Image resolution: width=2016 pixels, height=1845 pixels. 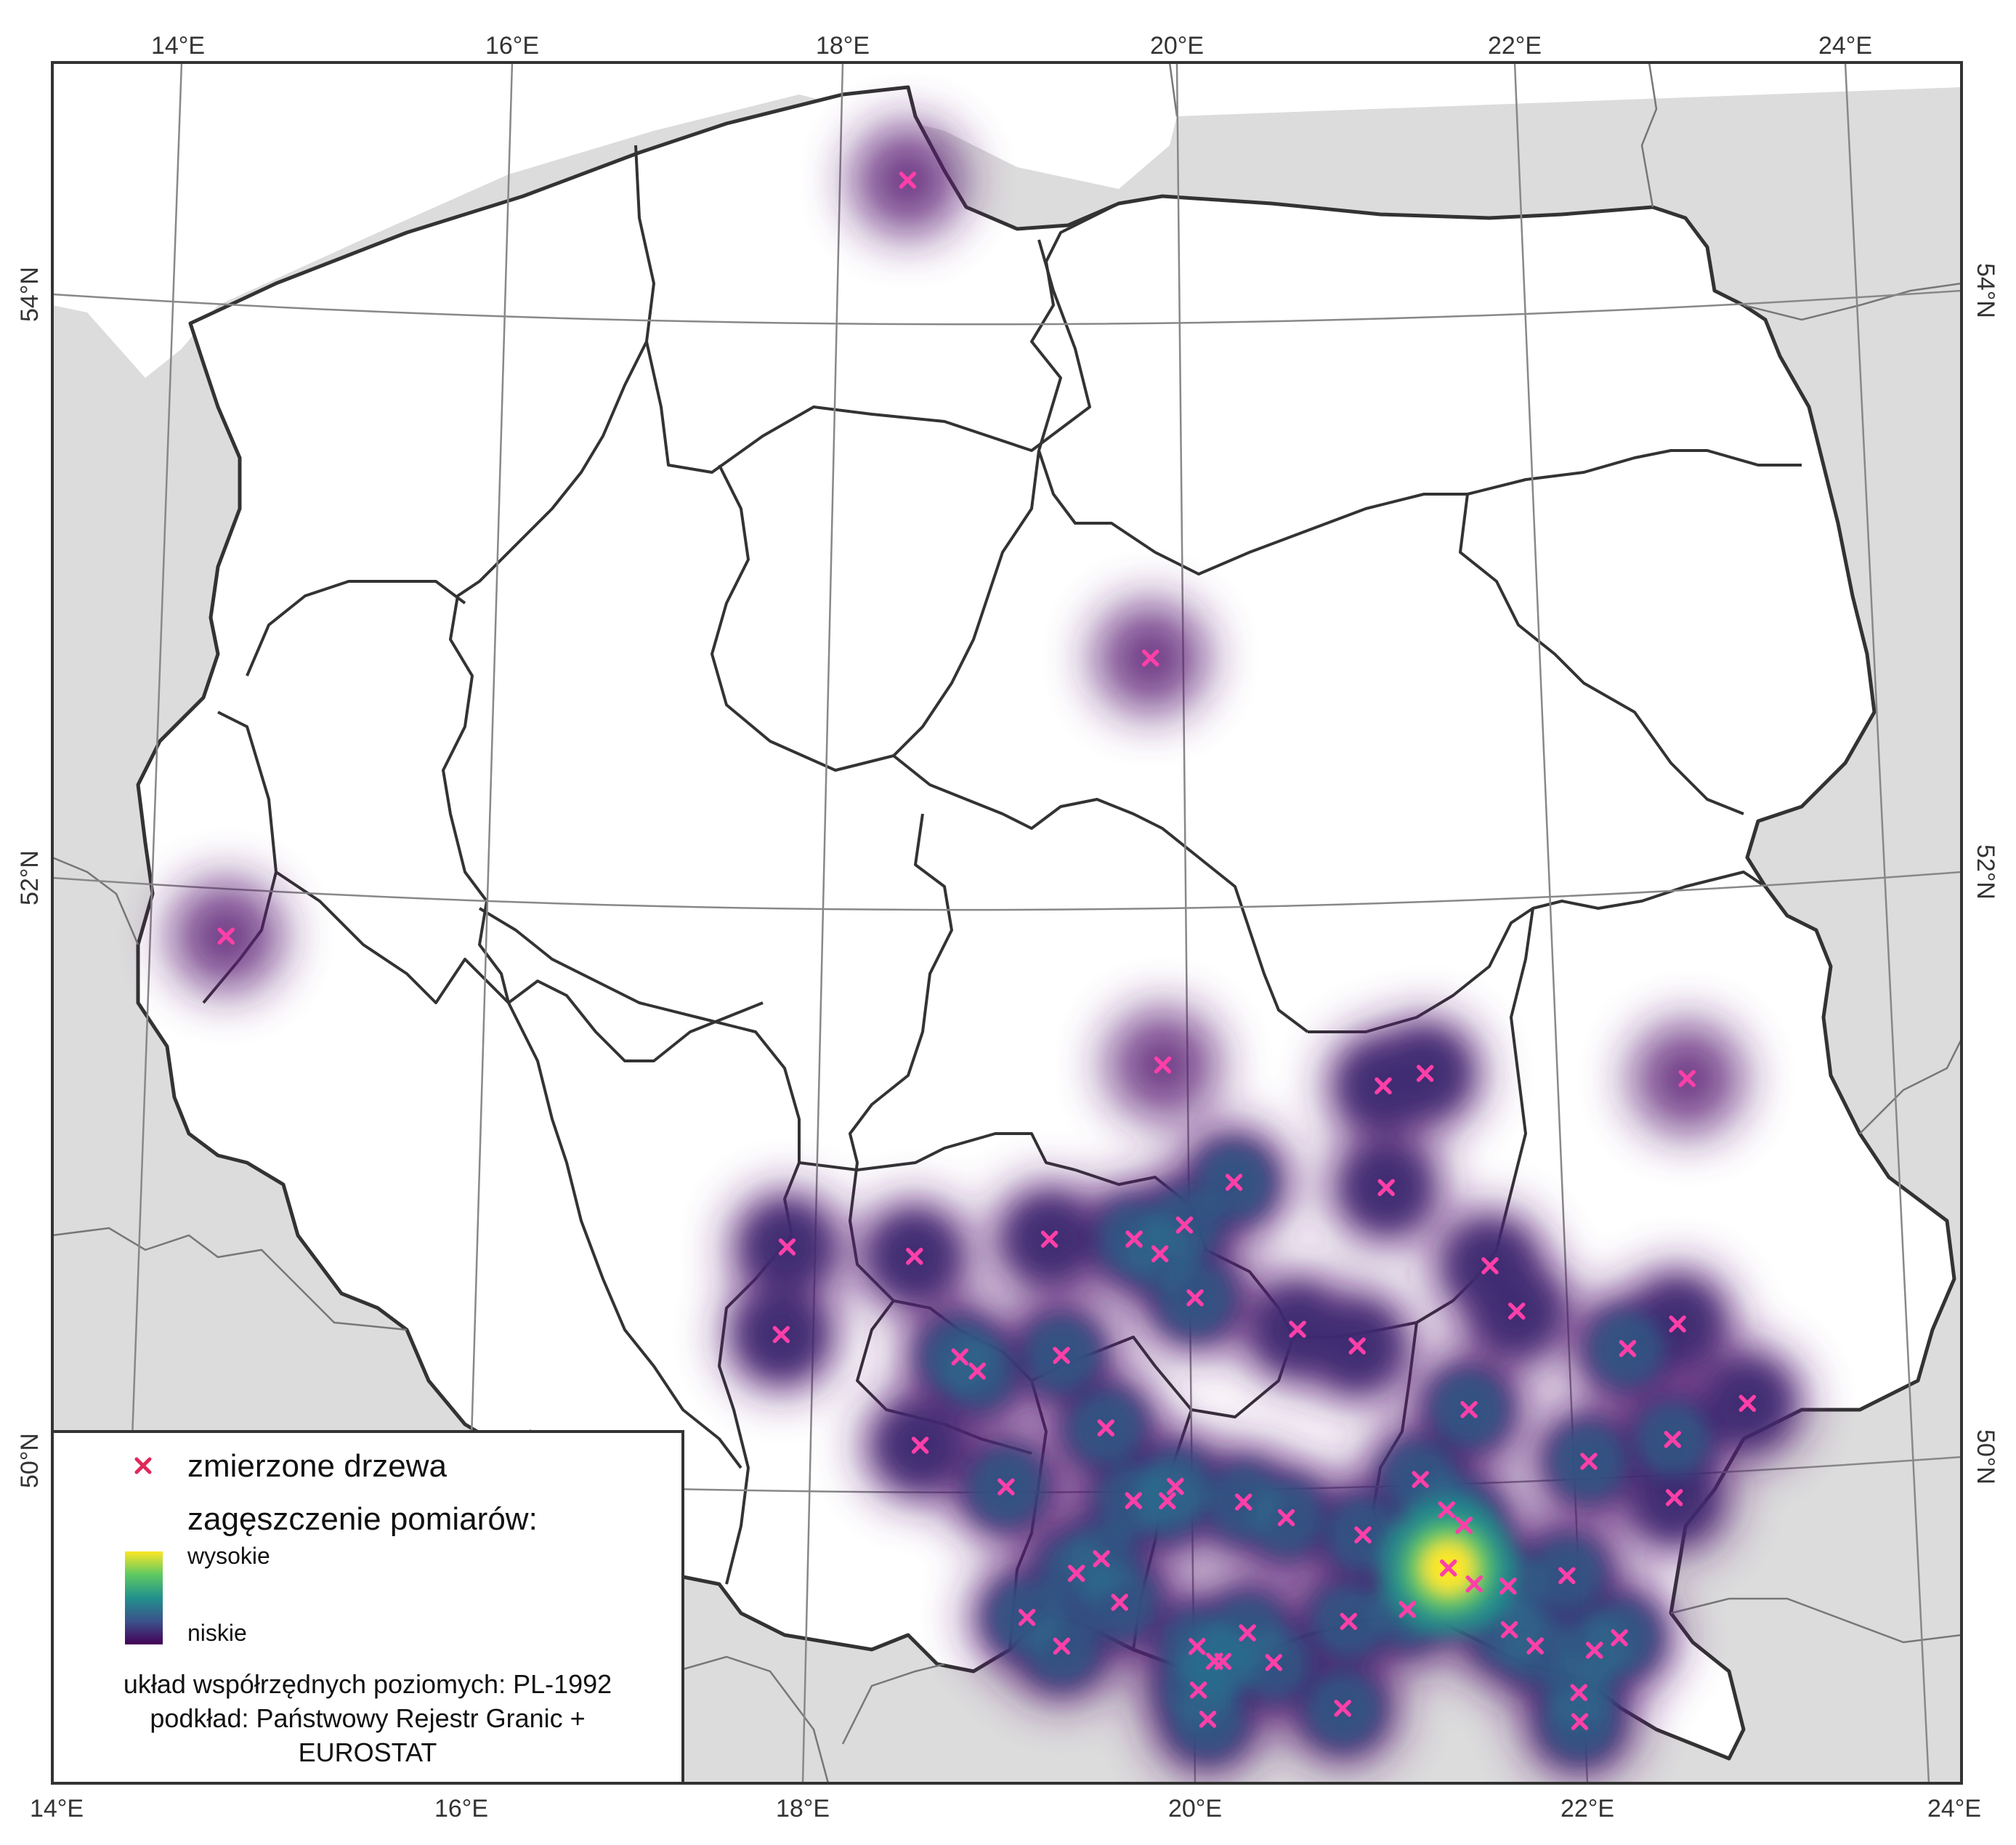 What do you see at coordinates (1012, 46) in the screenshot?
I see `top-longitude-labels: 14°E 16°E 18°E 20°E 22°E 24°E` at bounding box center [1012, 46].